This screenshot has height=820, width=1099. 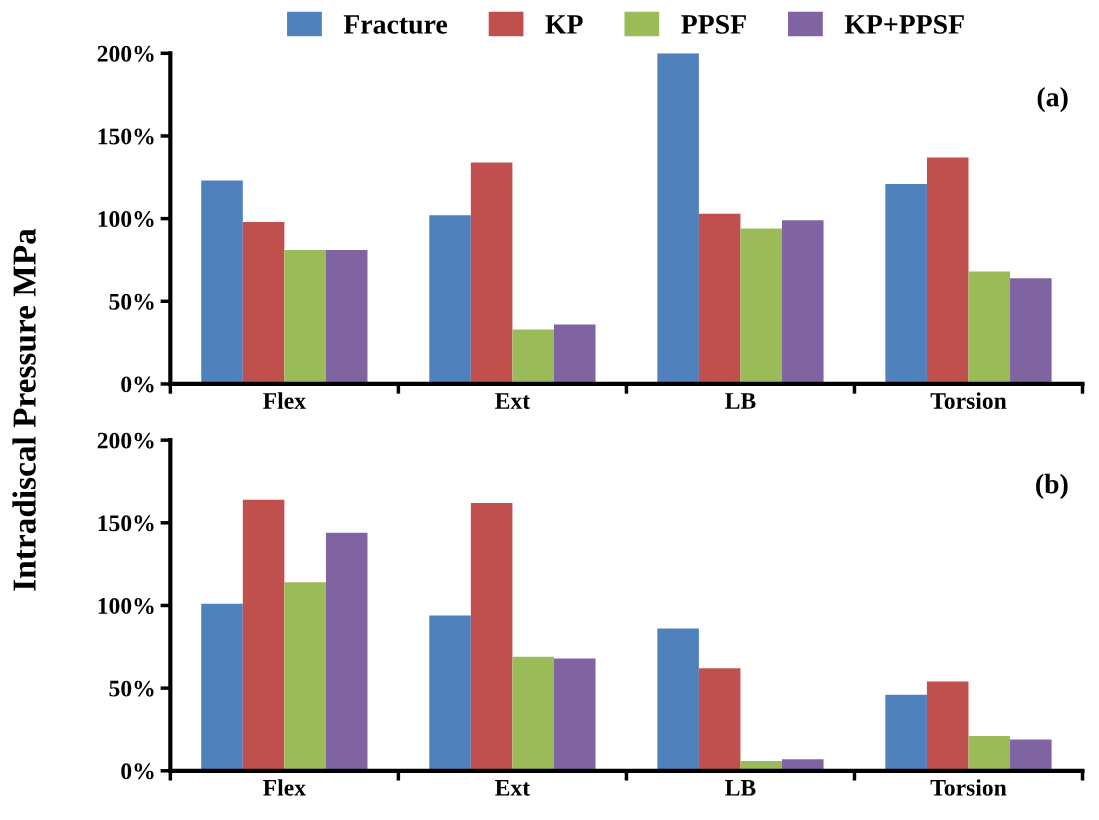 What do you see at coordinates (1052, 99) in the screenshot?
I see `annotation: (a)` at bounding box center [1052, 99].